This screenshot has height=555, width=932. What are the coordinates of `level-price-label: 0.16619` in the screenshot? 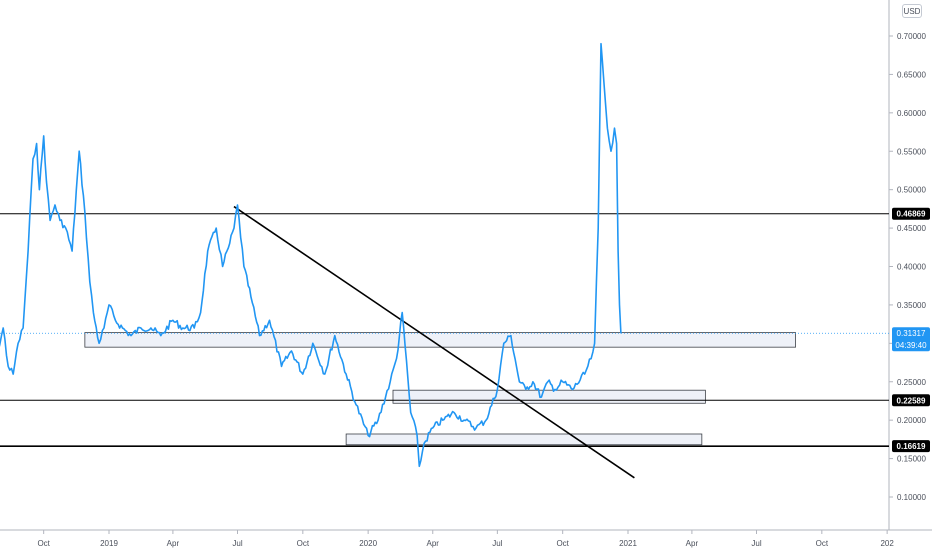 It's located at (911, 446).